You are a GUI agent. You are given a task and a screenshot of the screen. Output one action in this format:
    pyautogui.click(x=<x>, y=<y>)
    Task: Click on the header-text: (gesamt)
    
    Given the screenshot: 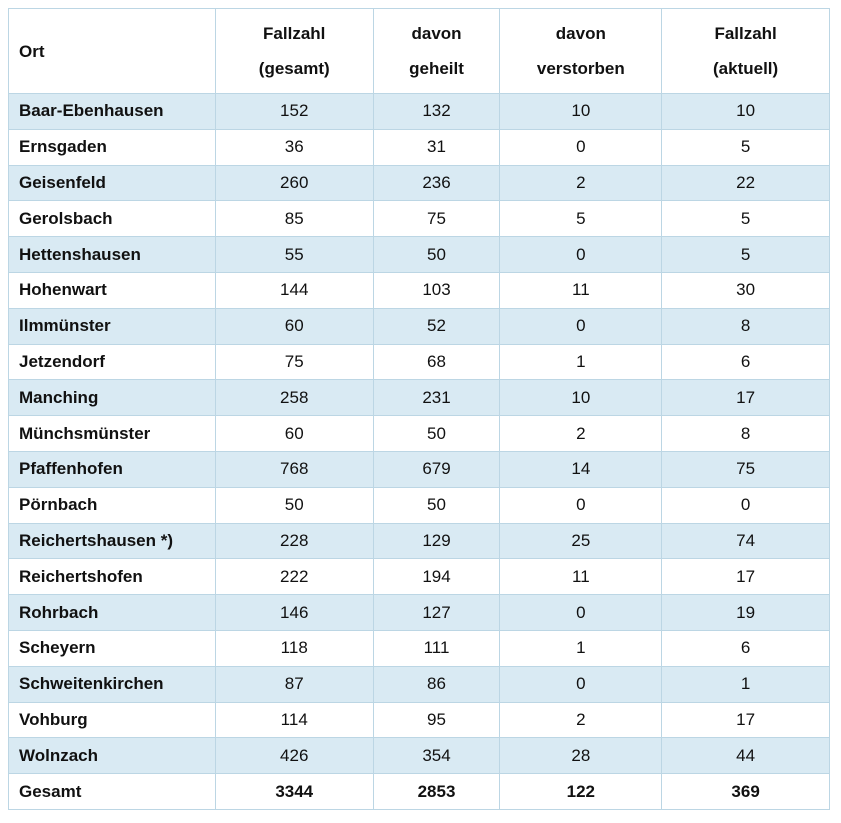 What is the action you would take?
    pyautogui.click(x=294, y=68)
    